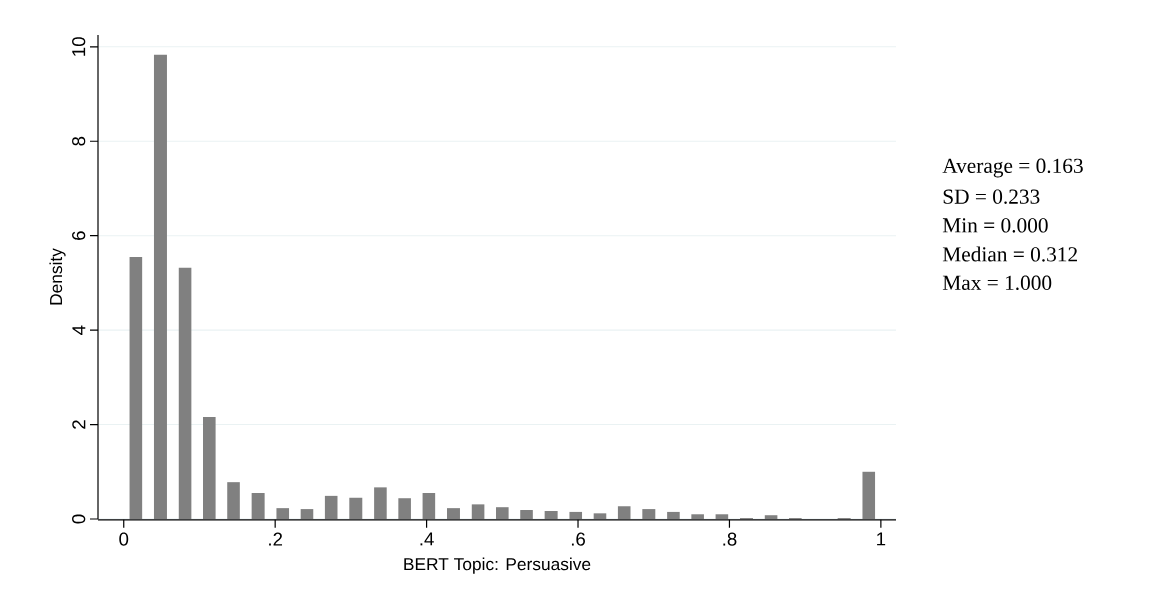 The width and height of the screenshot is (1166, 592). Describe the element at coordinates (997, 283) in the screenshot. I see `text: Max = 1.000` at that location.